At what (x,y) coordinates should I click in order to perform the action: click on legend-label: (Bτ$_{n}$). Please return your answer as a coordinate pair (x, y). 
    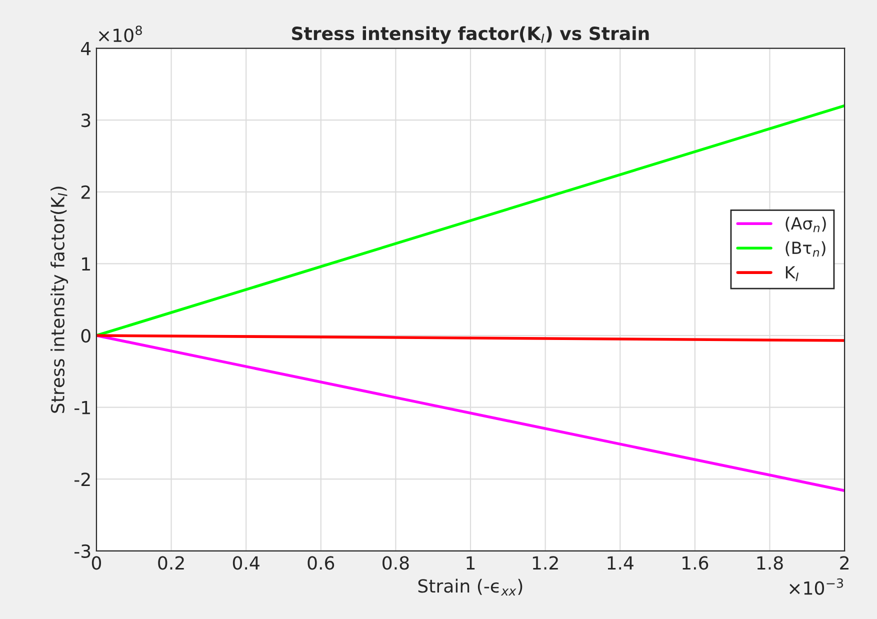
    Looking at the image, I should click on (806, 249).